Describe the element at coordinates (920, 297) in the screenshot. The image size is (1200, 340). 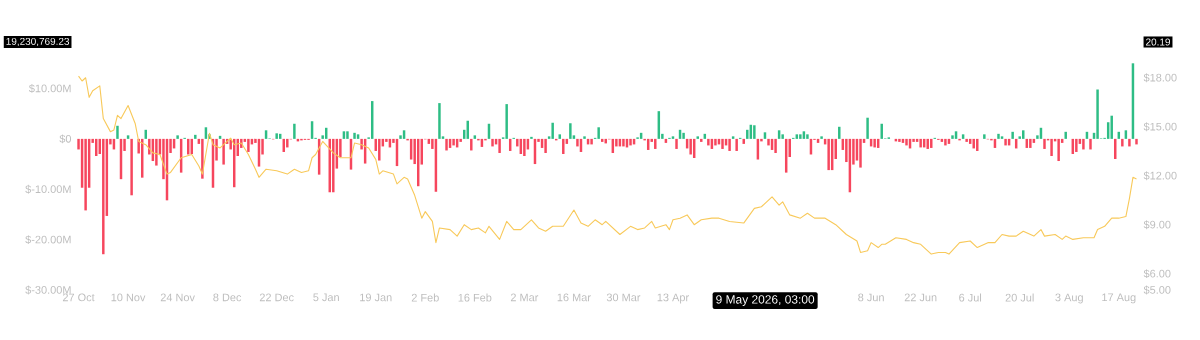
I see `x-tick-label: 22 Jun` at that location.